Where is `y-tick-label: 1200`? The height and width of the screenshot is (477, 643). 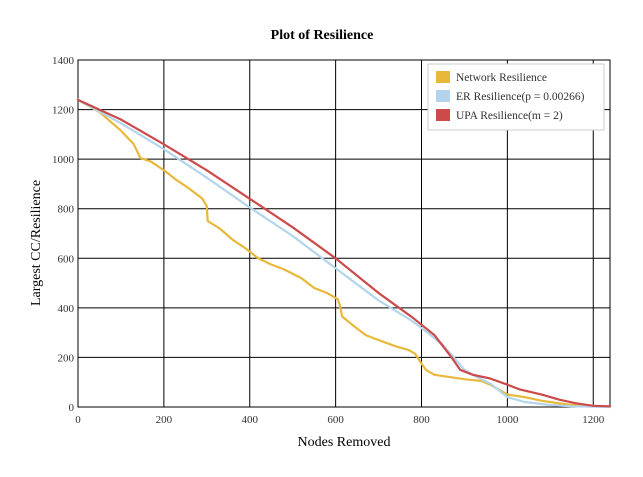 y-tick-label: 1200 is located at coordinates (63, 111).